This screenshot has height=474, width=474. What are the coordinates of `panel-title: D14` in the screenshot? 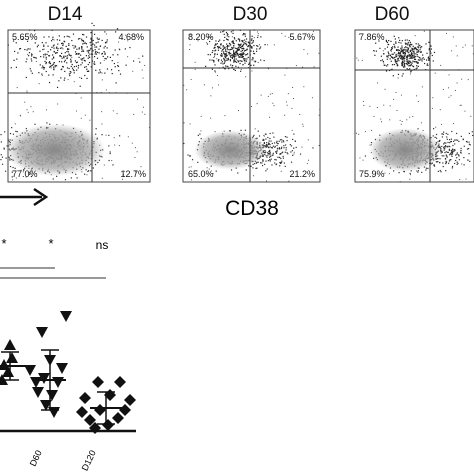 It's located at (65, 14).